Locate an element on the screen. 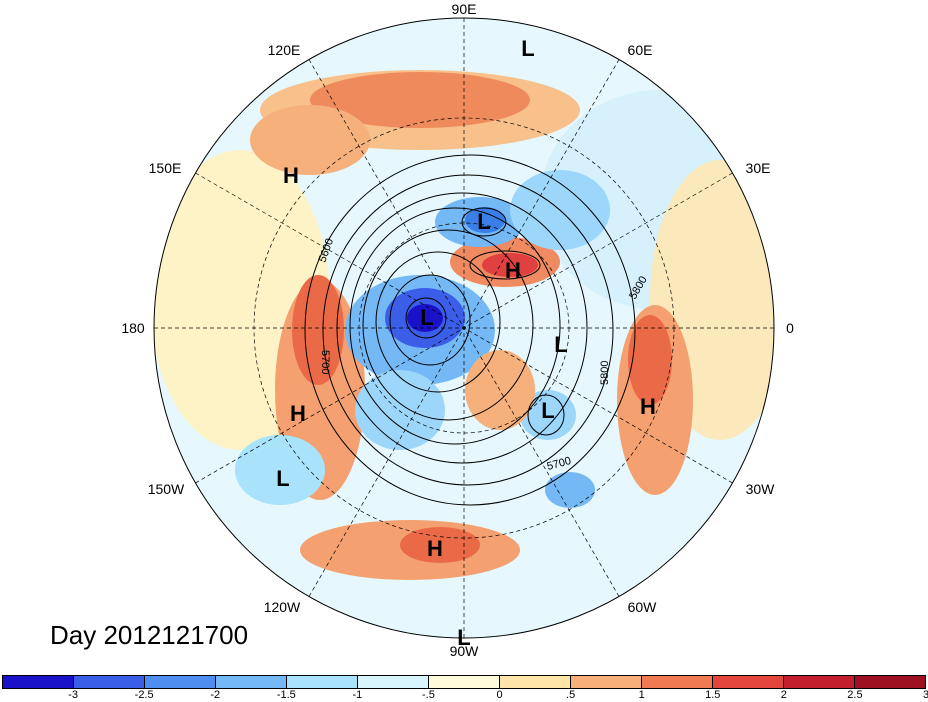 This screenshot has height=702, width=928. lon-label-150w: 150W is located at coordinates (166, 489).